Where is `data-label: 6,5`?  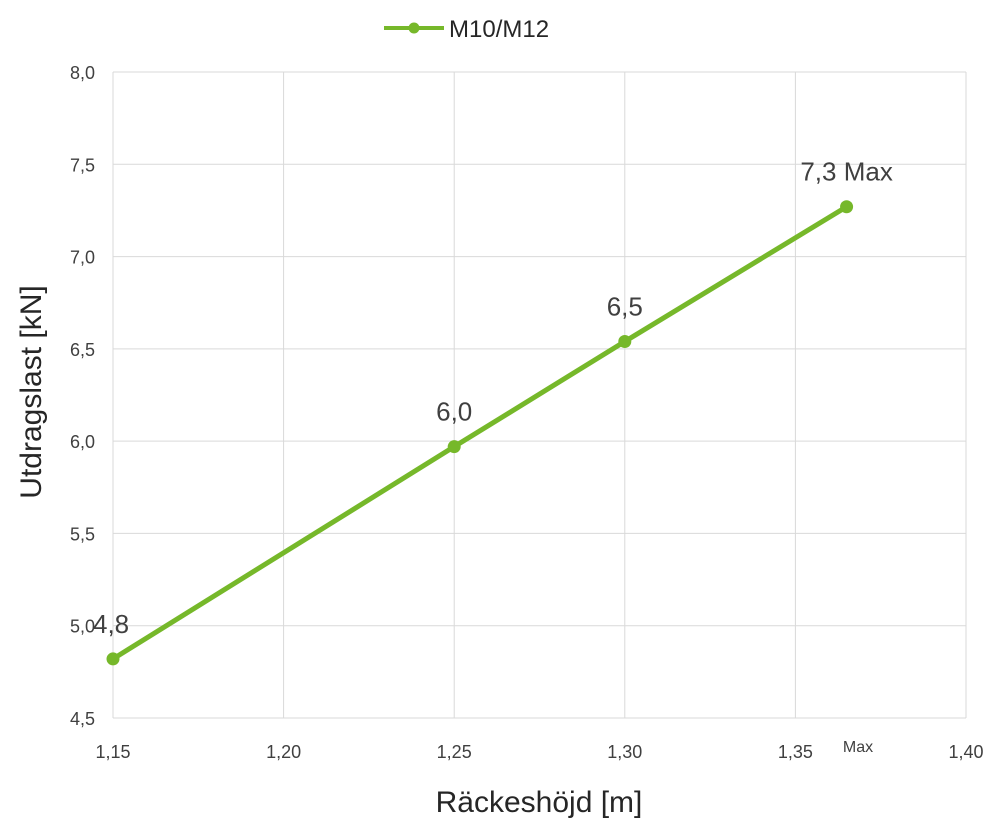
data-label: 6,5 is located at coordinates (625, 306).